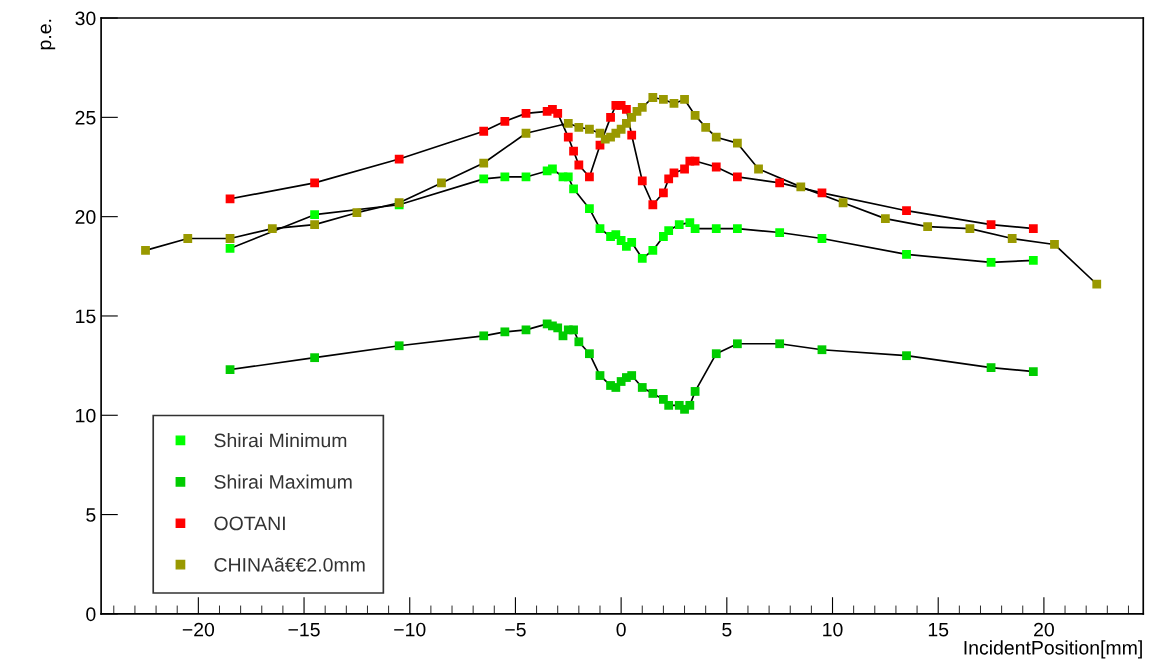 Image resolution: width=1149 pixels, height=668 pixels. What do you see at coordinates (938, 629) in the screenshot?
I see `x-tick-label: 15` at bounding box center [938, 629].